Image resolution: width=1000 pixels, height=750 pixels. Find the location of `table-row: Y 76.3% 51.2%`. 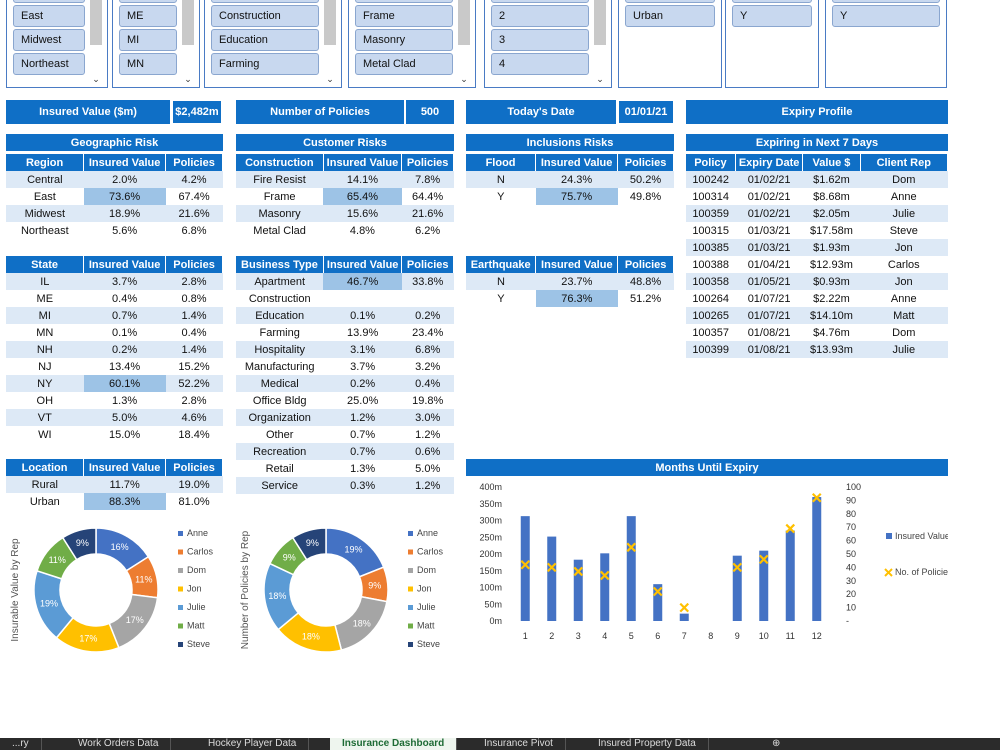

table-row: Y 76.3% 51.2% is located at coordinates (570, 298).